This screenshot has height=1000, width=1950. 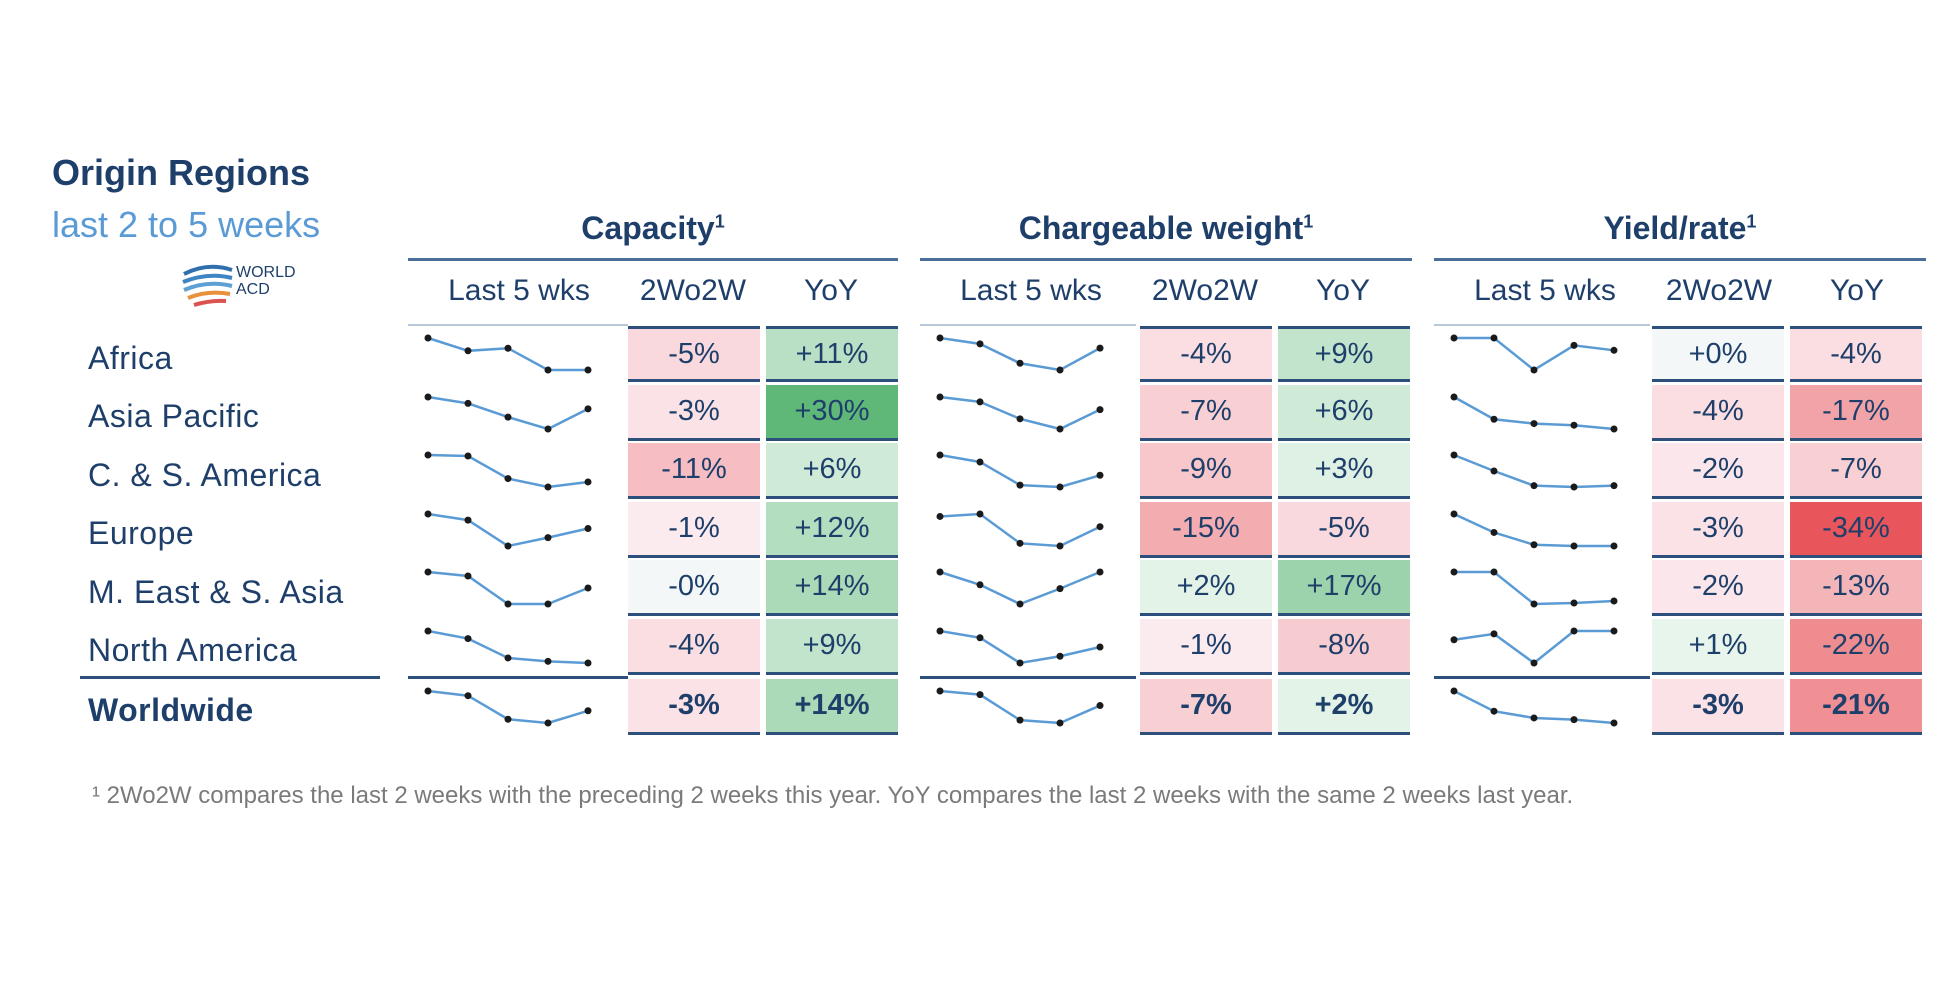 What do you see at coordinates (205, 475) in the screenshot?
I see `region-label: C. & S. America` at bounding box center [205, 475].